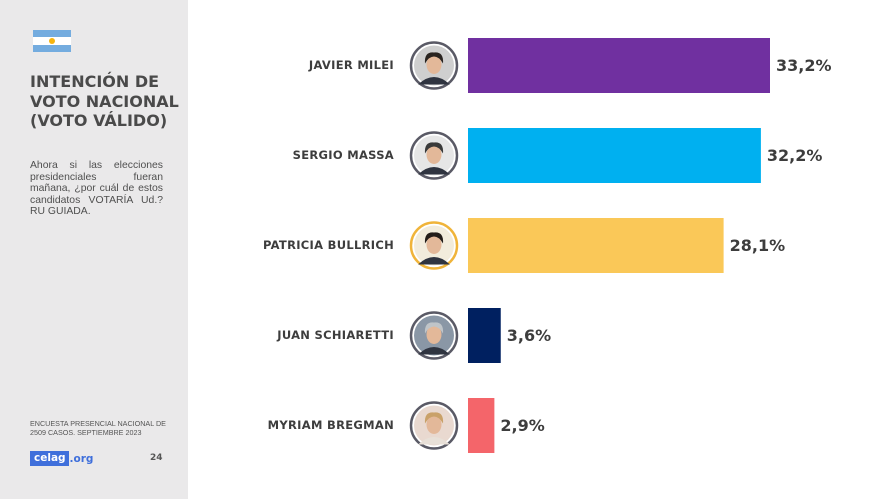 The height and width of the screenshot is (499, 887). What do you see at coordinates (434, 245) in the screenshot?
I see `avatar-bullrich-icon` at bounding box center [434, 245].